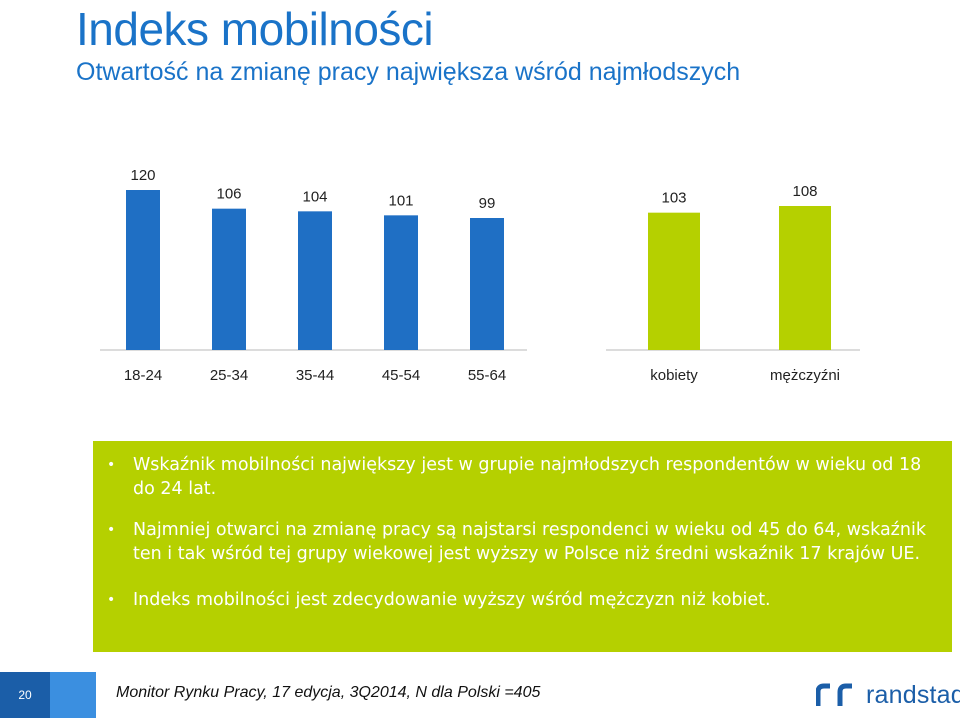  I want to click on footer-accent, so click(73, 695).